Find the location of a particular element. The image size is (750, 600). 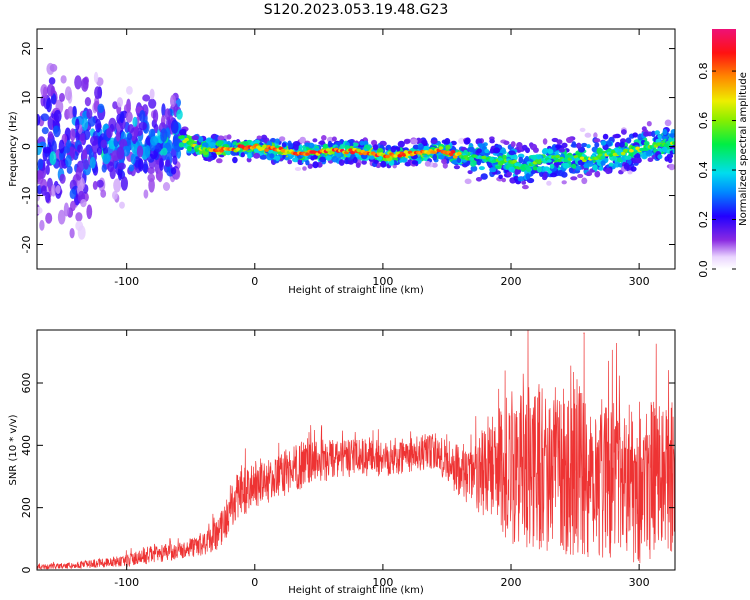

snr-x-tick-label: 0 is located at coordinates (254, 582).